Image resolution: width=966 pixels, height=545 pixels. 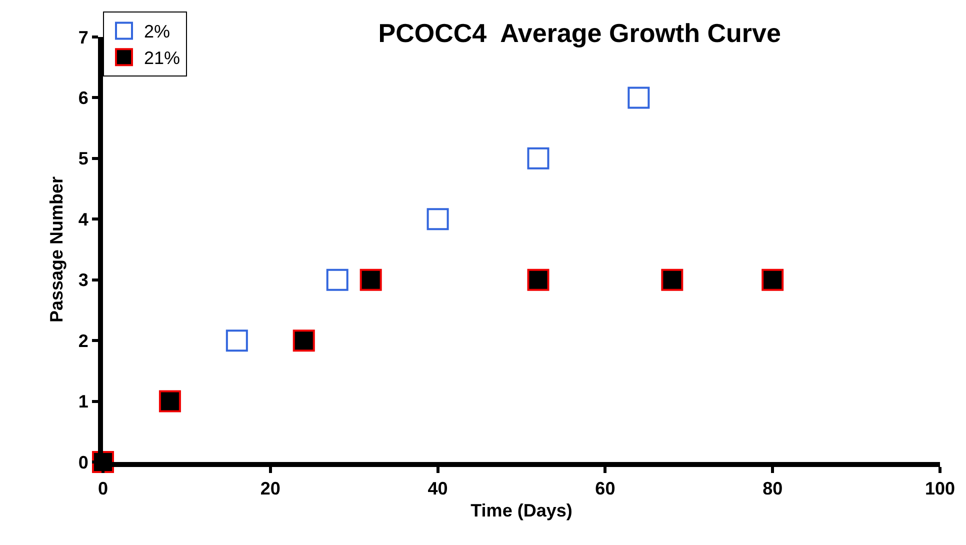 I want to click on y-tick-label: 1, so click(x=83, y=402).